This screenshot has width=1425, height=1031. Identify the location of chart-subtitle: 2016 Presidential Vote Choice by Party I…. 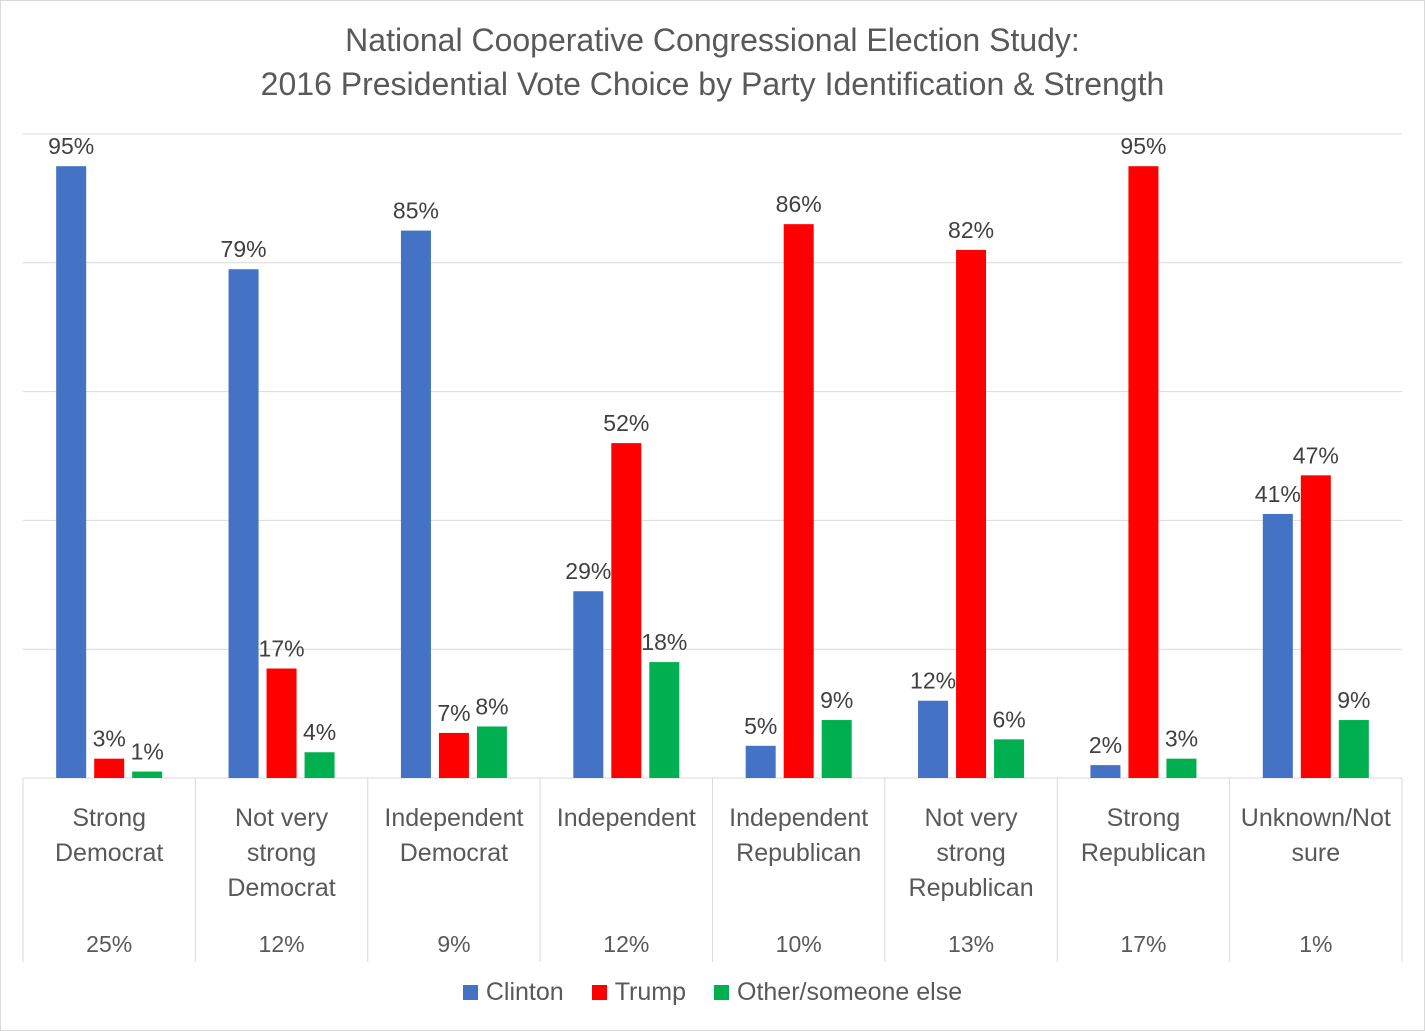
(712, 84).